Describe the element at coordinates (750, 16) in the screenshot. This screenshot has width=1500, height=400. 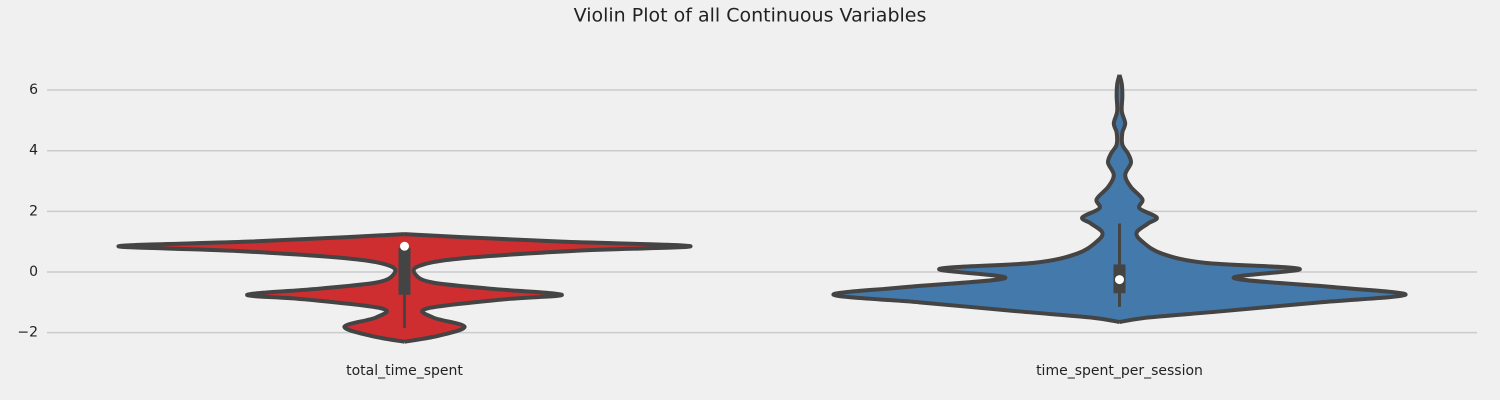
I see `chart-title: Violin Plot of all Continuous Variables` at that location.